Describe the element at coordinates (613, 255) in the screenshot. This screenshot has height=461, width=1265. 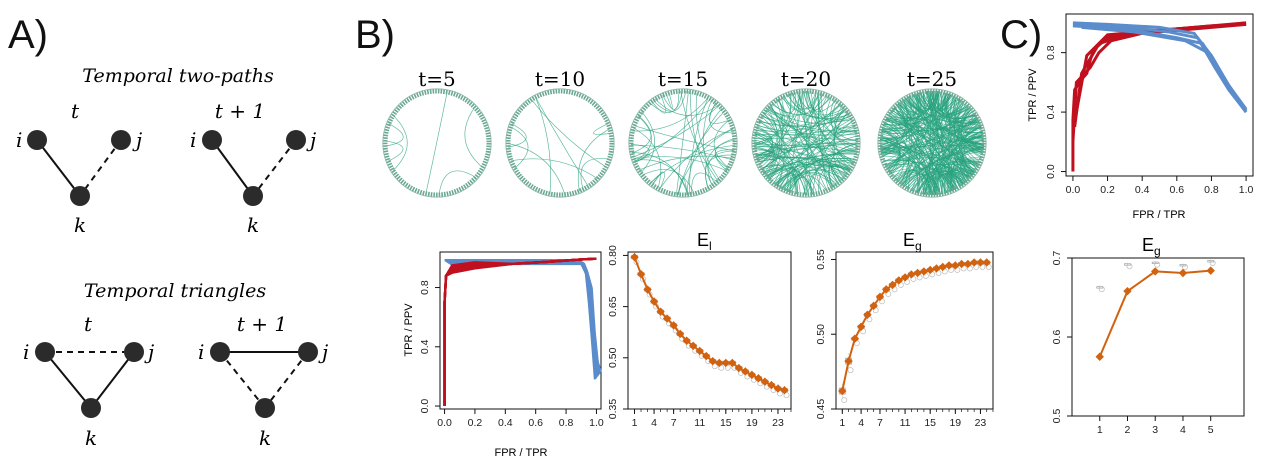
I see `y-tick-label: 0.80` at that location.